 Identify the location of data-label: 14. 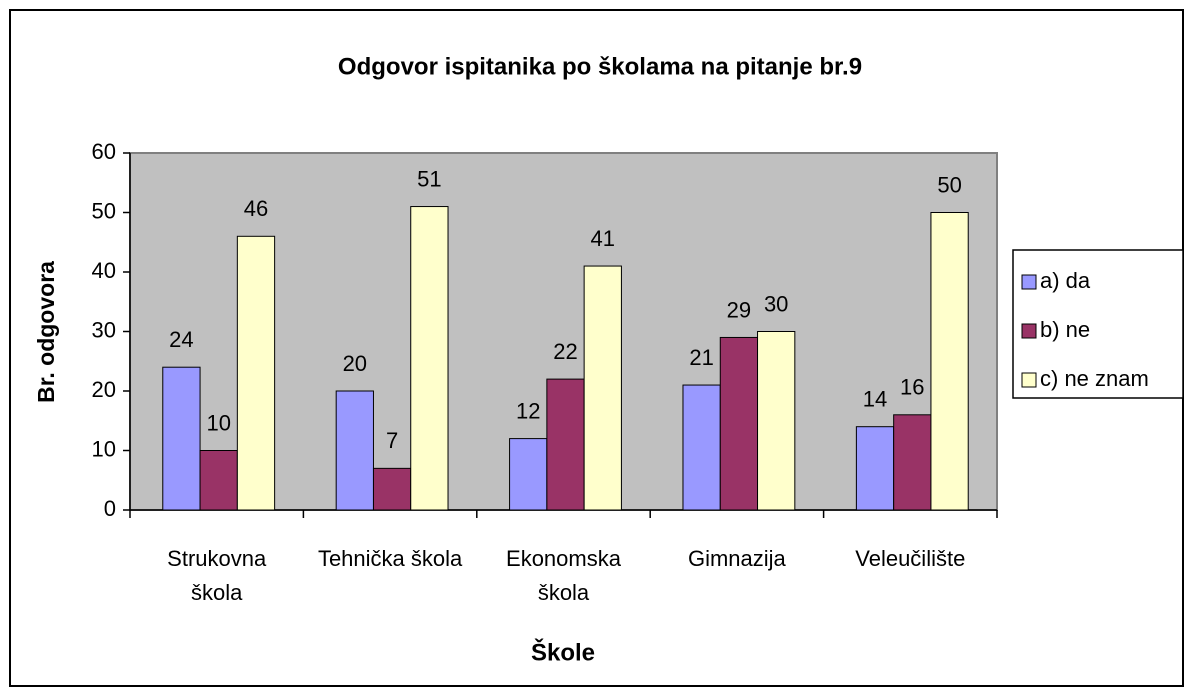
(875, 399).